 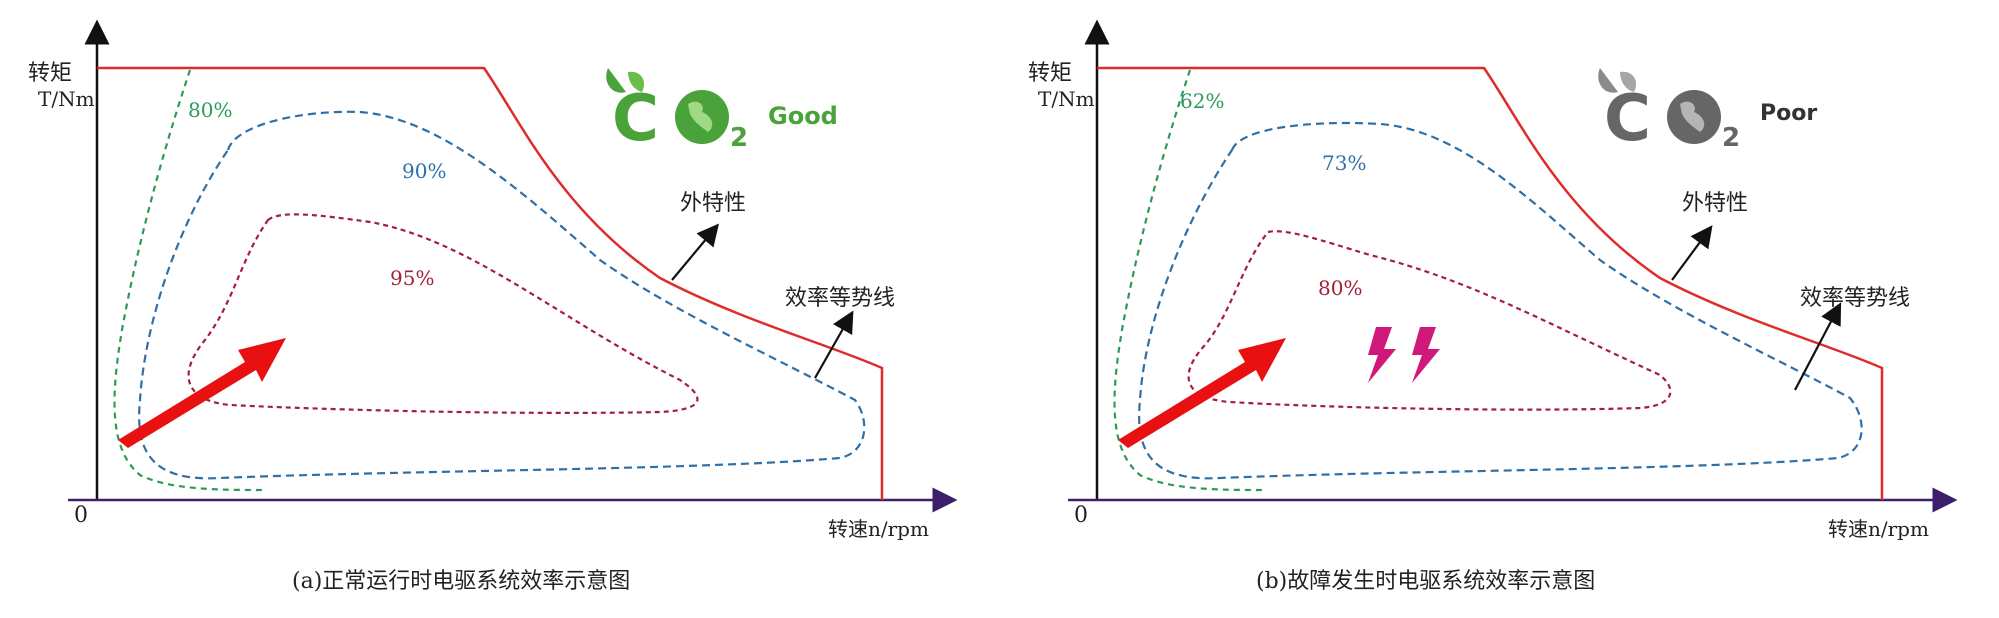 What do you see at coordinates (803, 116) in the screenshot?
I see `badge-text-good: Good` at bounding box center [803, 116].